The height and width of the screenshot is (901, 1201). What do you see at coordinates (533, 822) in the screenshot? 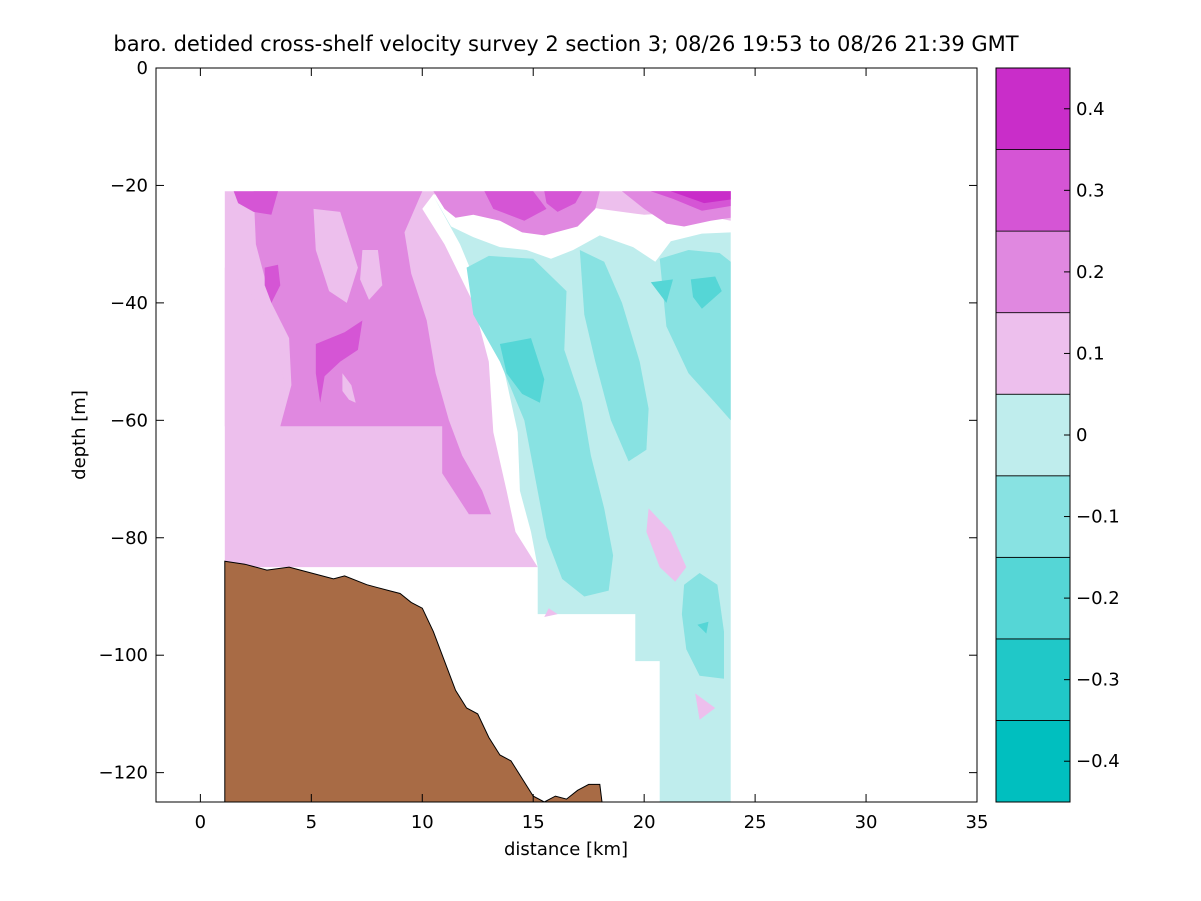
I see `x-tick-label: 15` at bounding box center [533, 822].